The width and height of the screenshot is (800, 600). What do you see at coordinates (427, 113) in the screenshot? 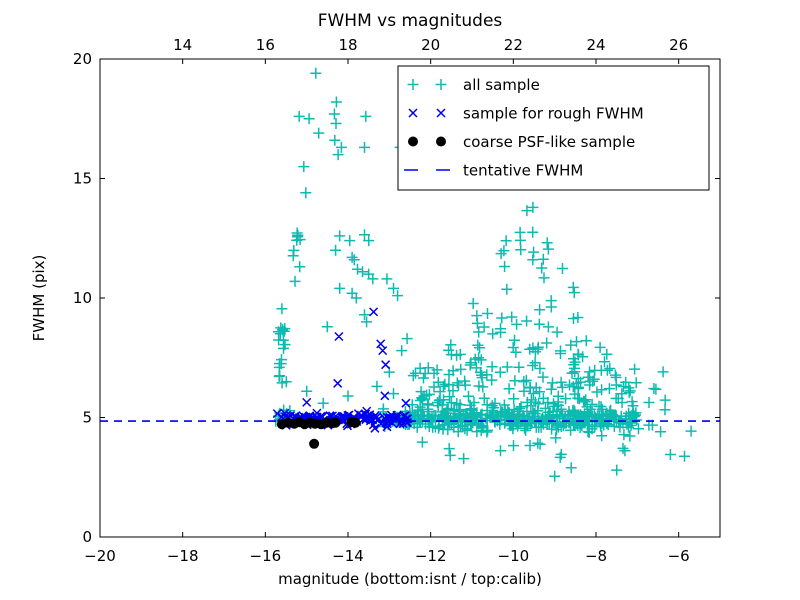
I see `x-marker-icon` at bounding box center [427, 113].